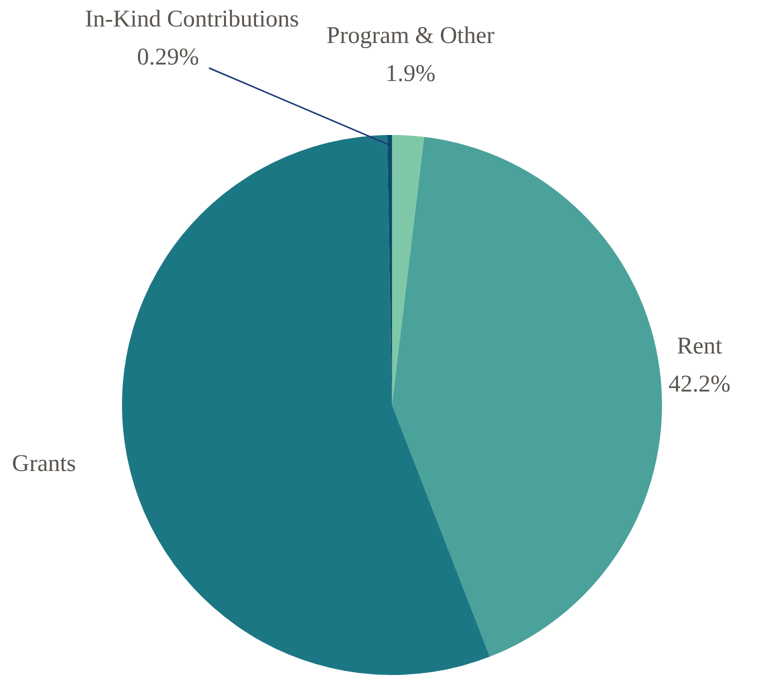  Describe the element at coordinates (699, 346) in the screenshot. I see `slice-label: Rent` at that location.